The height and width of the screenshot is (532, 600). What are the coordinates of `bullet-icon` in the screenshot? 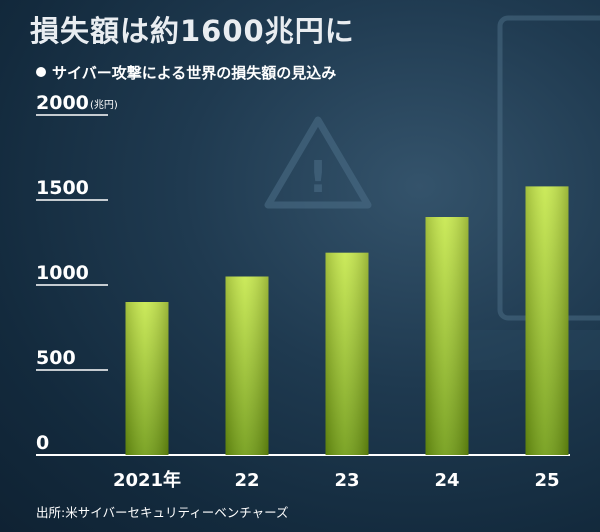 It's located at (41, 72).